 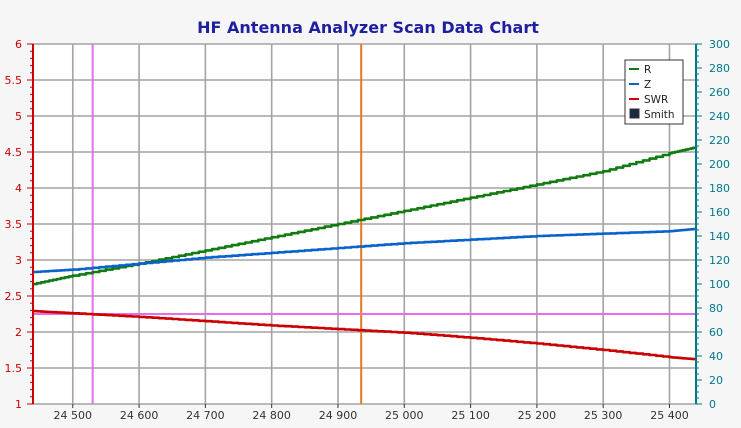 I want to click on y-left-tick-label: 1.5, so click(x=14, y=368).